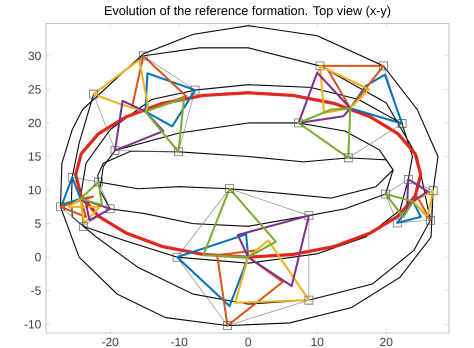 Image resolution: width=474 pixels, height=348 pixels. What do you see at coordinates (34, 190) in the screenshot?
I see `y-tick-label: 10` at bounding box center [34, 190].